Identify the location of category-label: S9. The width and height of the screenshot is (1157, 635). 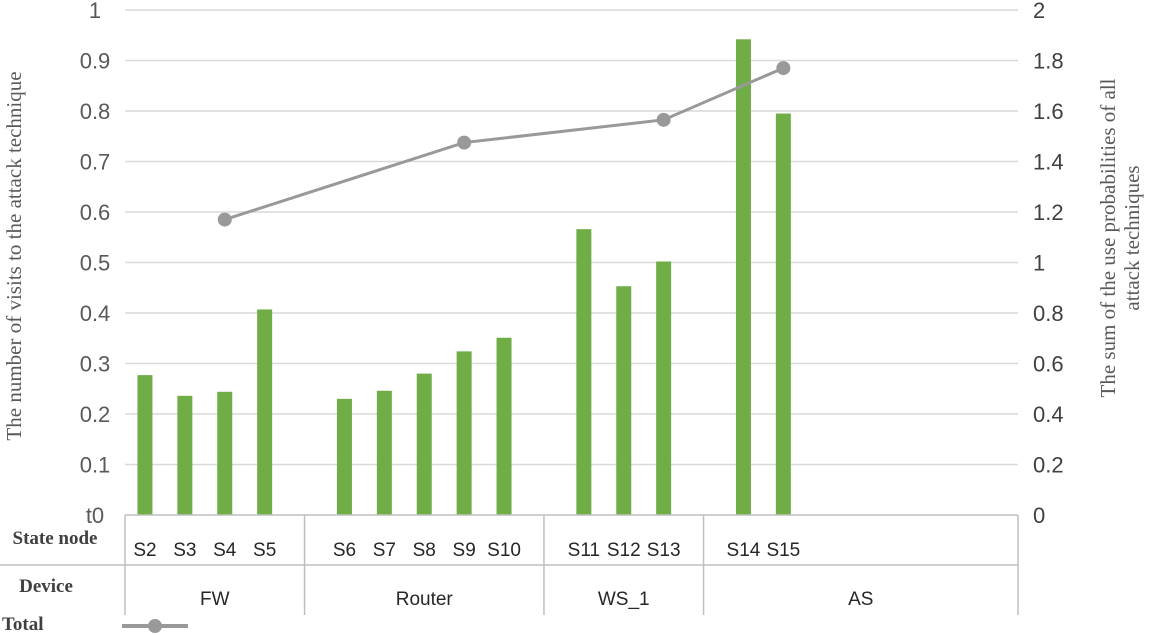
(464, 550).